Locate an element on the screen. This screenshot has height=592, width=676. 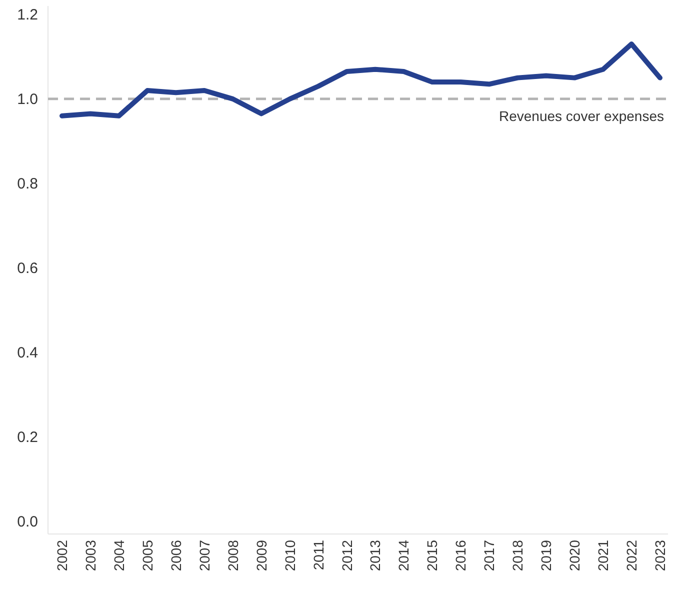
x-tick-label: 2011 is located at coordinates (318, 555).